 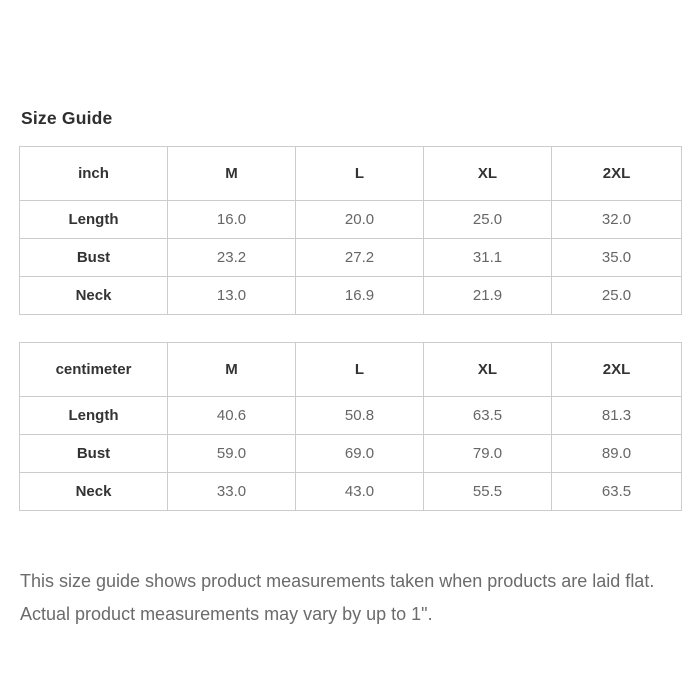 What do you see at coordinates (359, 219) in the screenshot?
I see `size-value: 20.0` at bounding box center [359, 219].